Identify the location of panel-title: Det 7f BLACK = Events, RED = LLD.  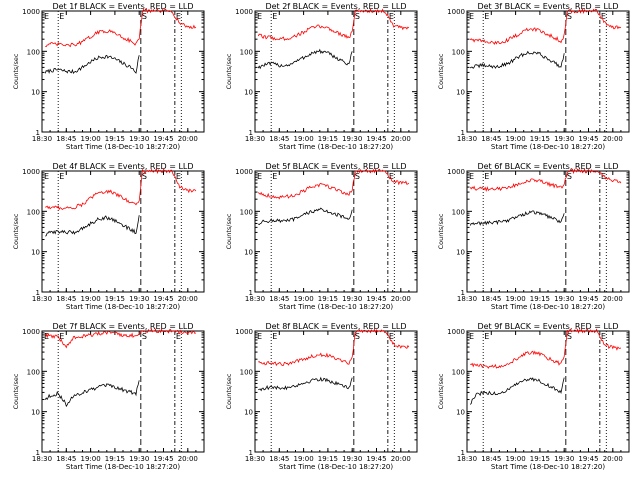
(122, 326).